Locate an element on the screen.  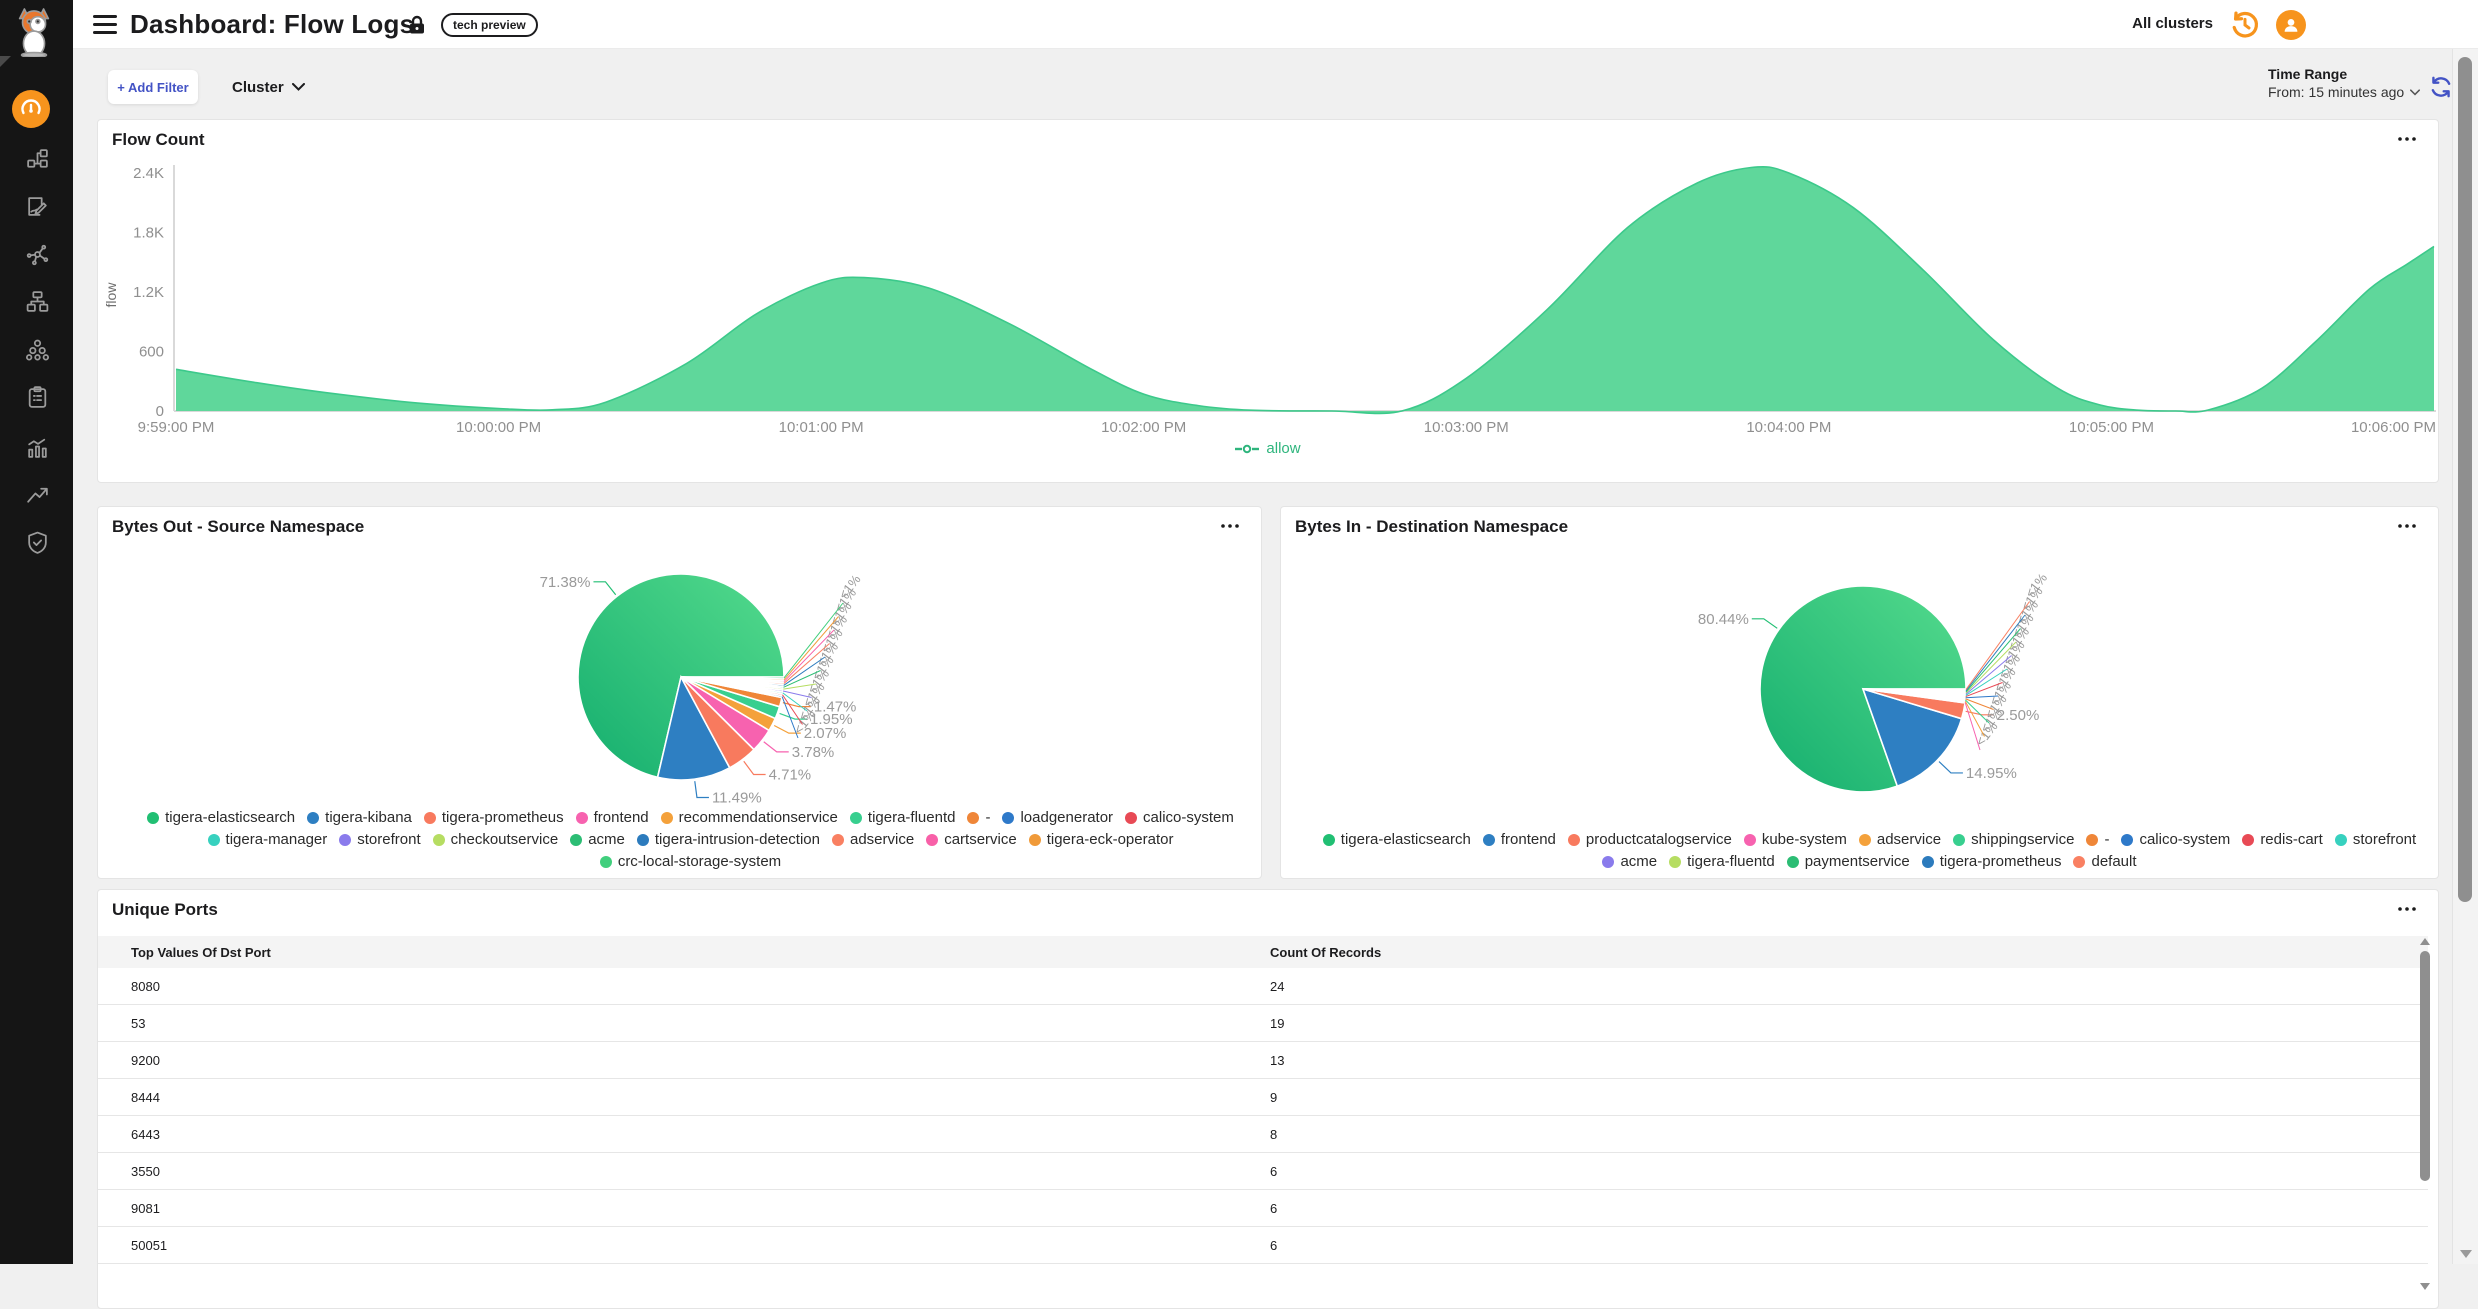
panel-title-flow-count: Flow Count is located at coordinates (158, 139).